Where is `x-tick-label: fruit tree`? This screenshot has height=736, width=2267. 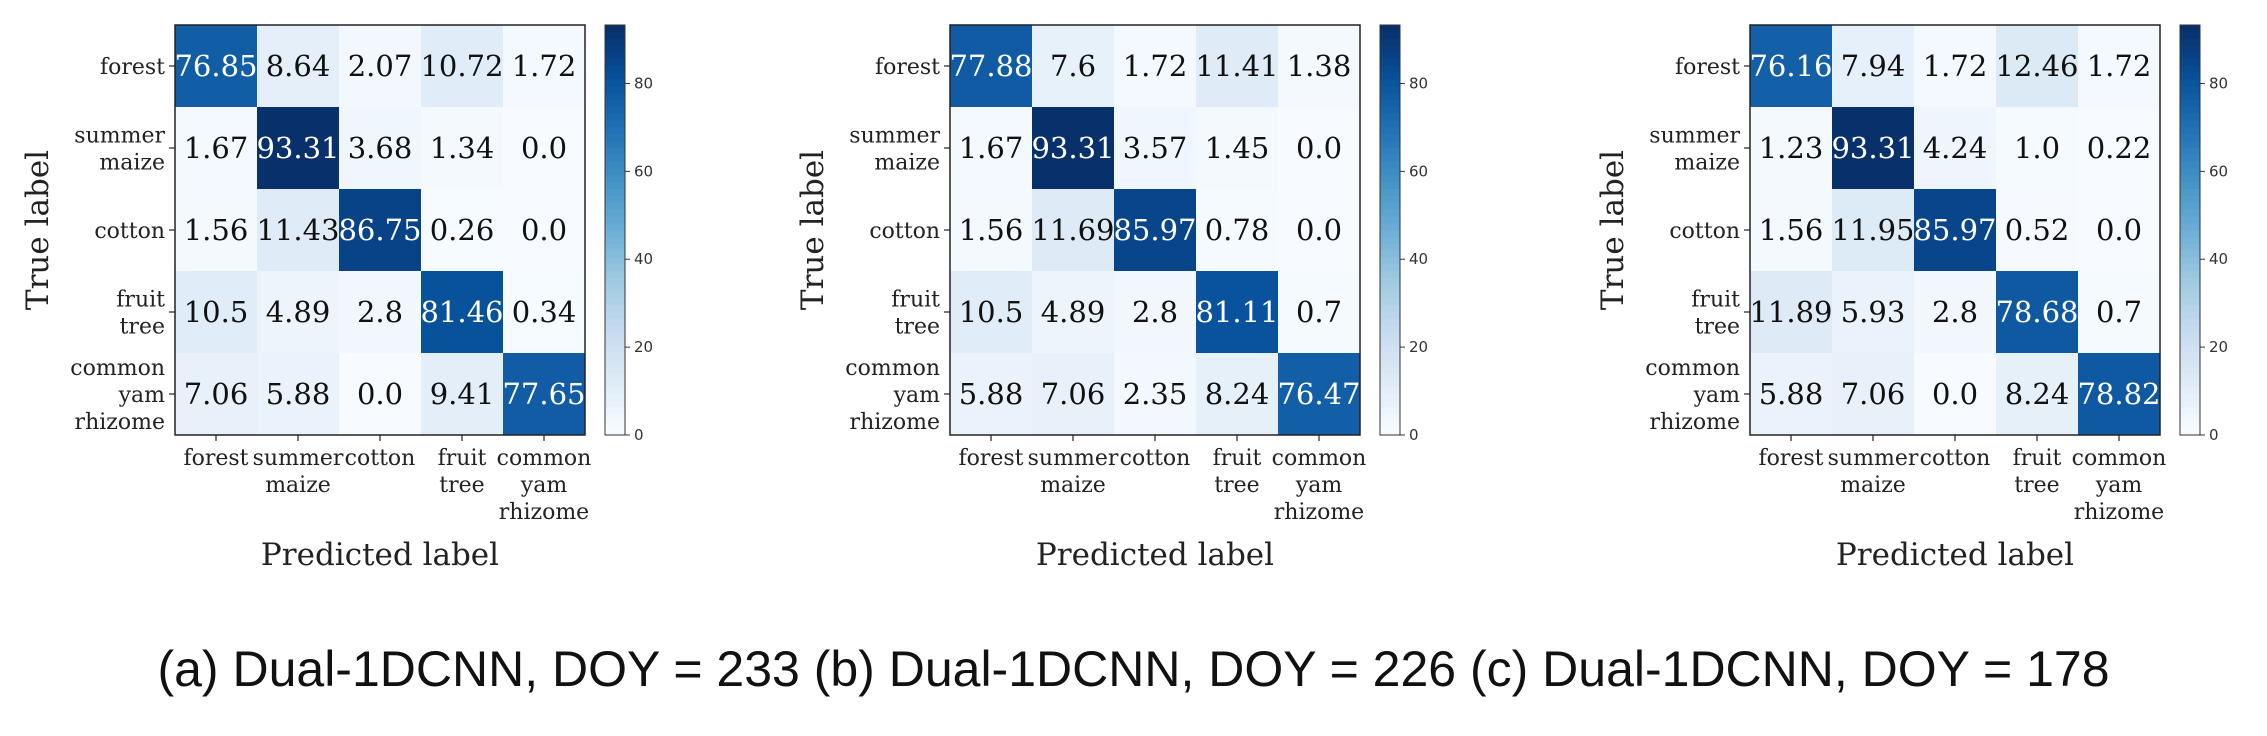
x-tick-label: fruit tree is located at coordinates (462, 472).